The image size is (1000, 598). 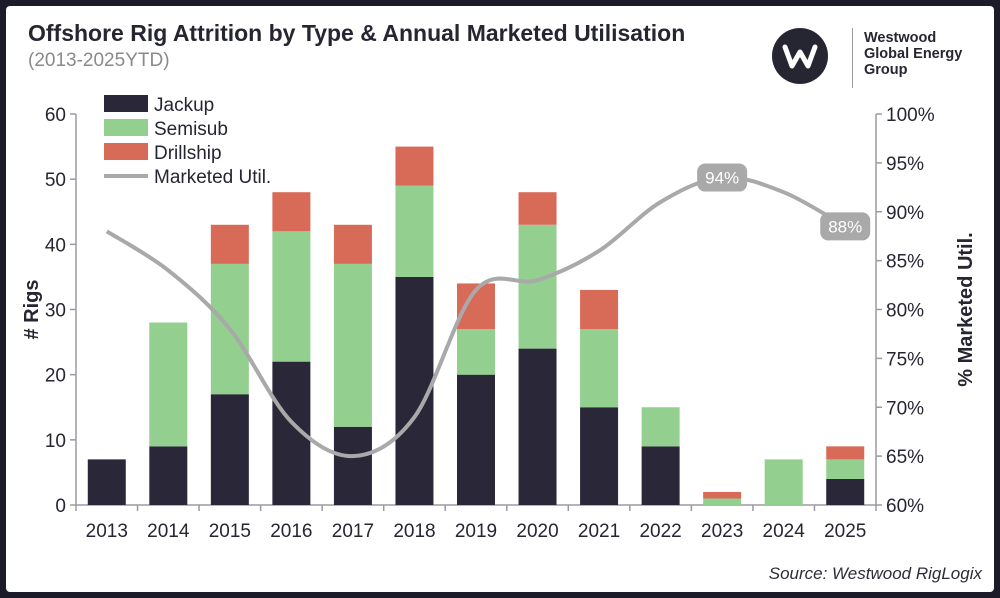 What do you see at coordinates (32, 309) in the screenshot?
I see `y-axis-title: # Rigs` at bounding box center [32, 309].